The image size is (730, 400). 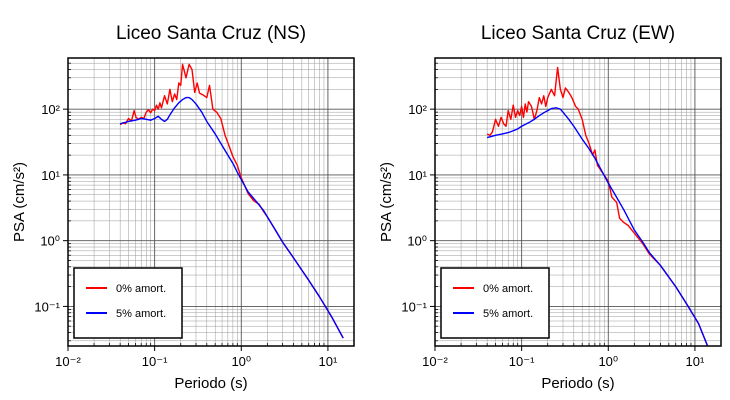 I want to click on chart-title: Liceo Santa Cruz (EW), so click(x=578, y=33).